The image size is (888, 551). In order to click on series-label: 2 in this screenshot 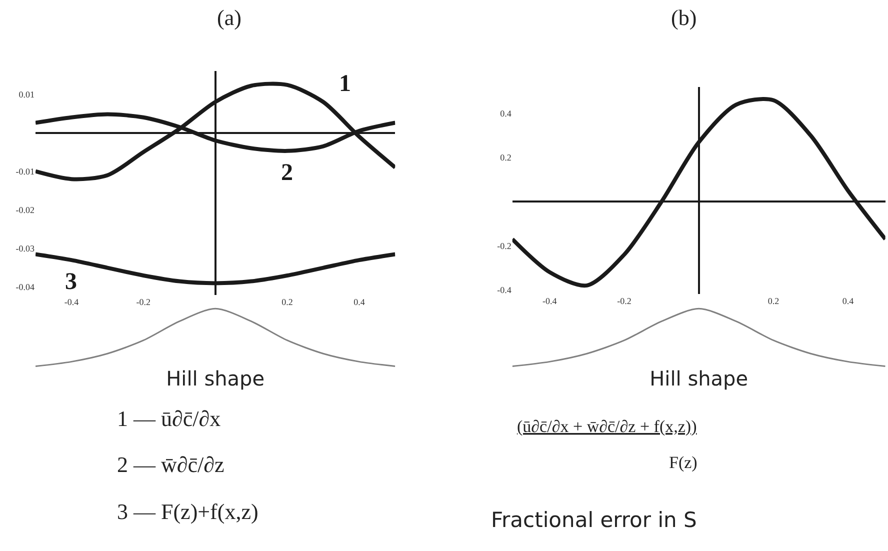, I will do `click(287, 173)`.